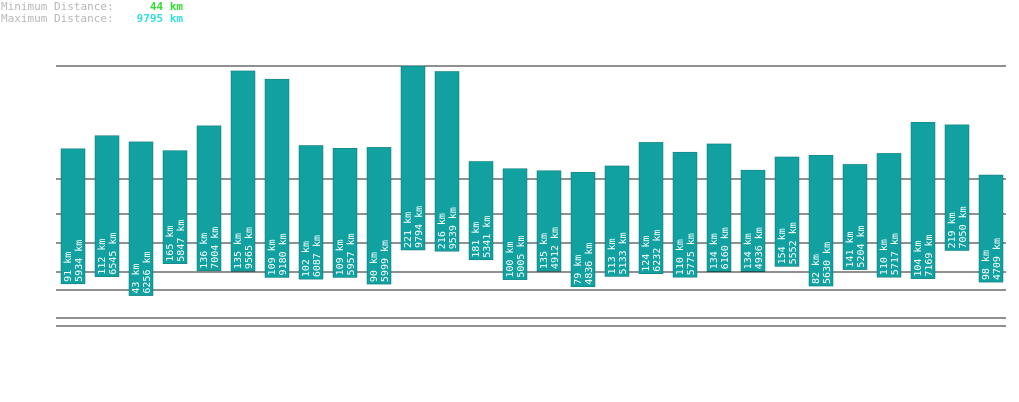 Image resolution: width=1019 pixels, height=402 pixels. Describe the element at coordinates (249, 248) in the screenshot. I see `bar-label-upper: 9565 km` at that location.